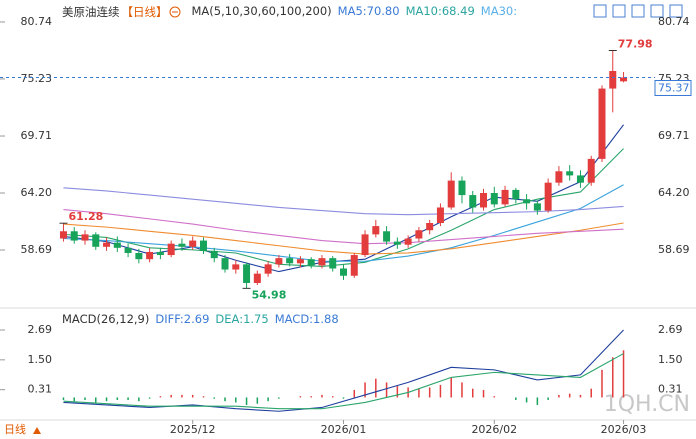  Describe the element at coordinates (670, 359) in the screenshot. I see `y-tick-label-right: 1.50` at that location.